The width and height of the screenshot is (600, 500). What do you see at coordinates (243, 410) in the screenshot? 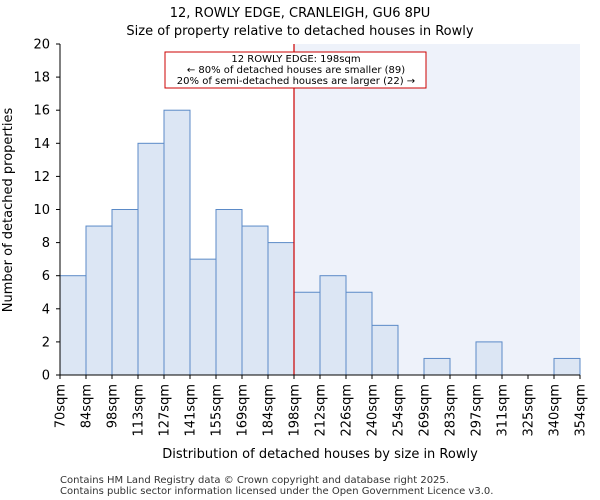
I see `x-tick-label-169sqm: 169sqm` at bounding box center [243, 410].